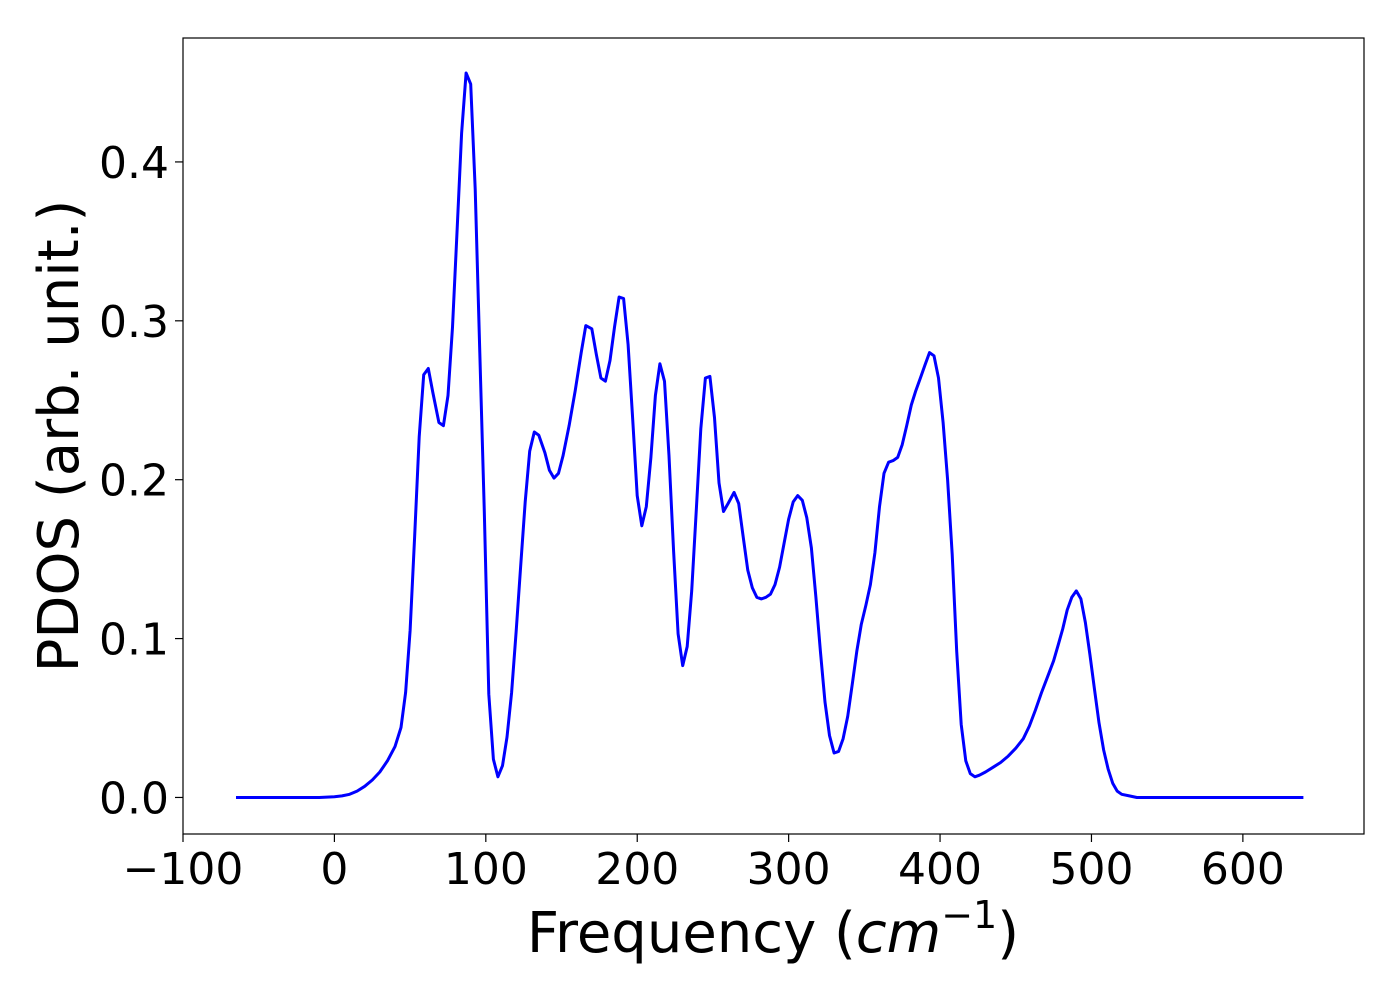 The height and width of the screenshot is (1000, 1400). I want to click on x-axis-ticks: −100 0 100 200 300 400 500 600, so click(704, 864).